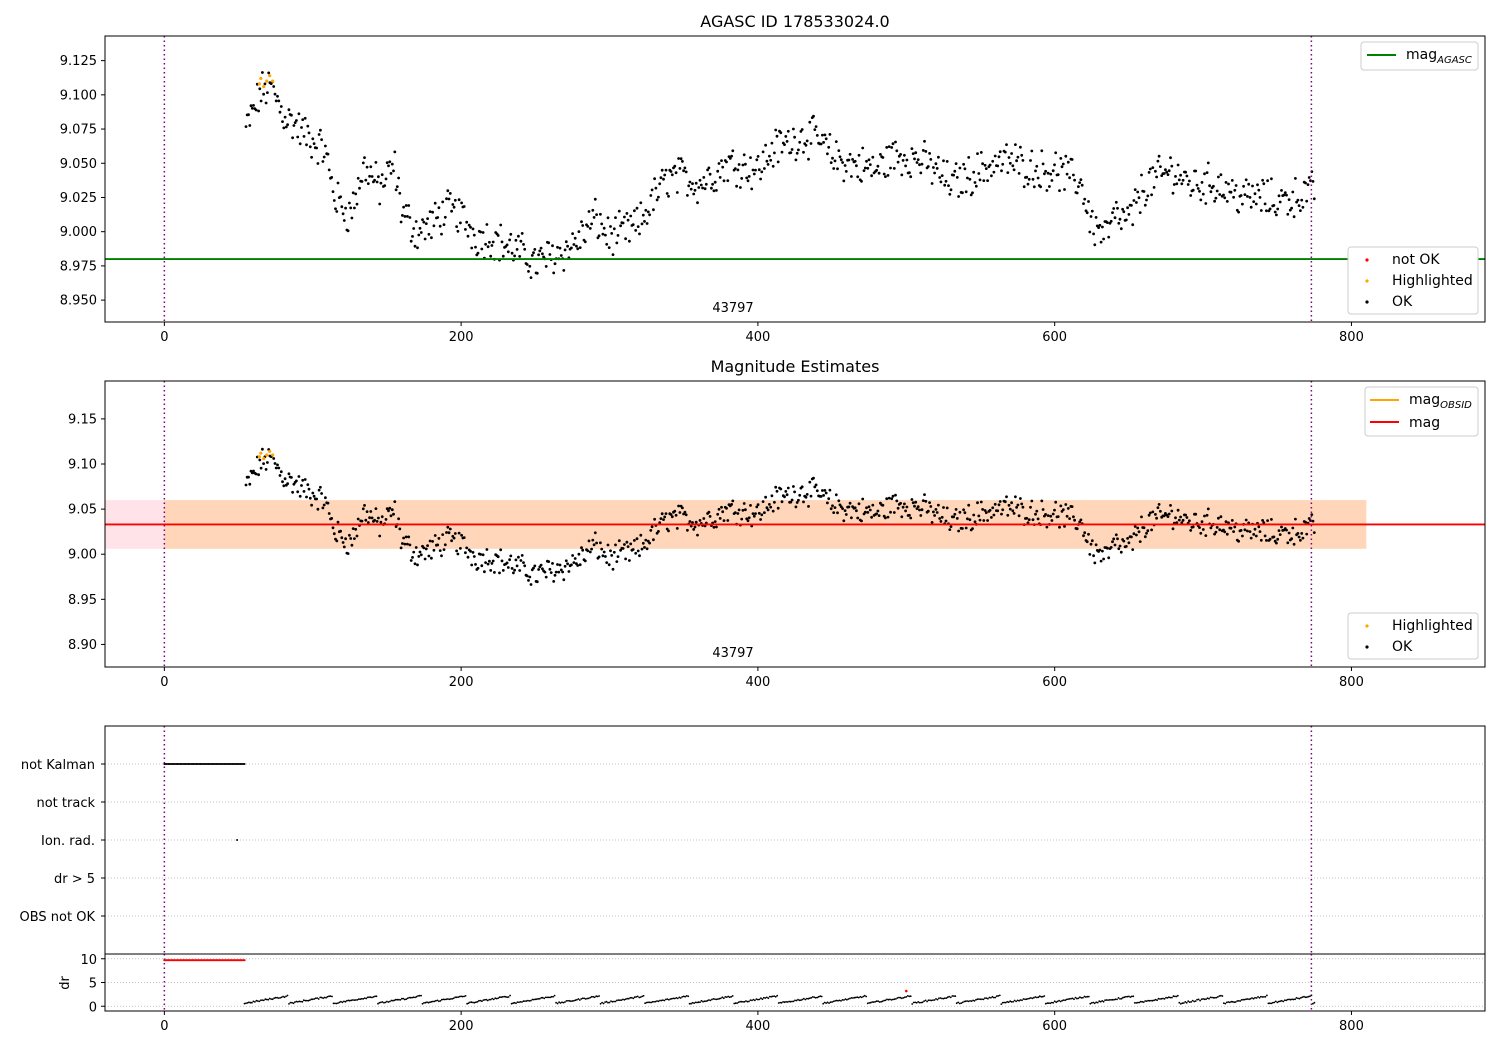 This screenshot has height=1050, width=1500. What do you see at coordinates (1054, 1026) in the screenshot?
I see `x-tick-label: 600` at bounding box center [1054, 1026].